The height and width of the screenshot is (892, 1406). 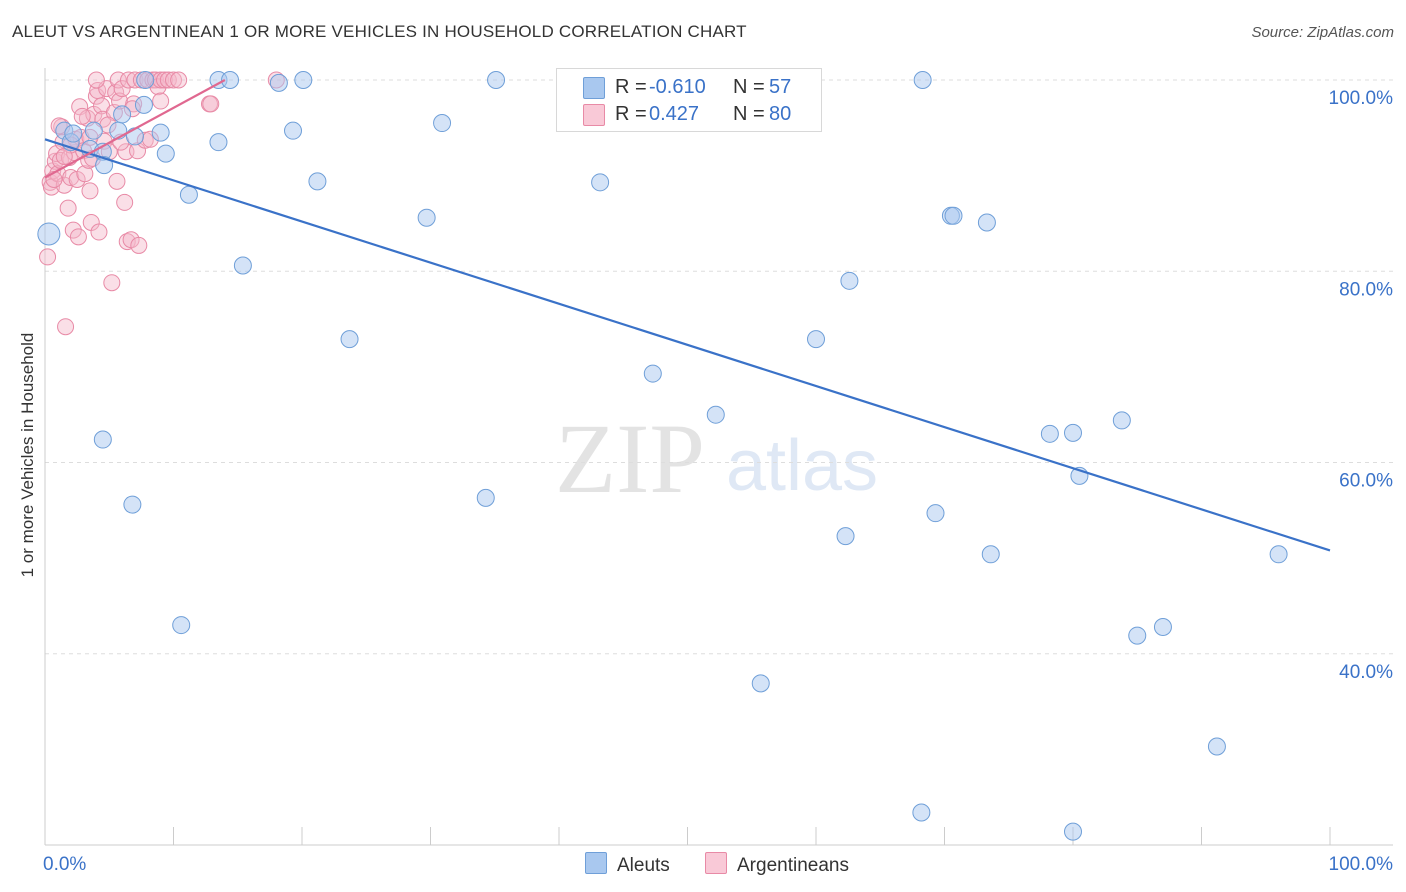 I want to click on y-tick-label-0: 40.0%, so click(x=1366, y=672).